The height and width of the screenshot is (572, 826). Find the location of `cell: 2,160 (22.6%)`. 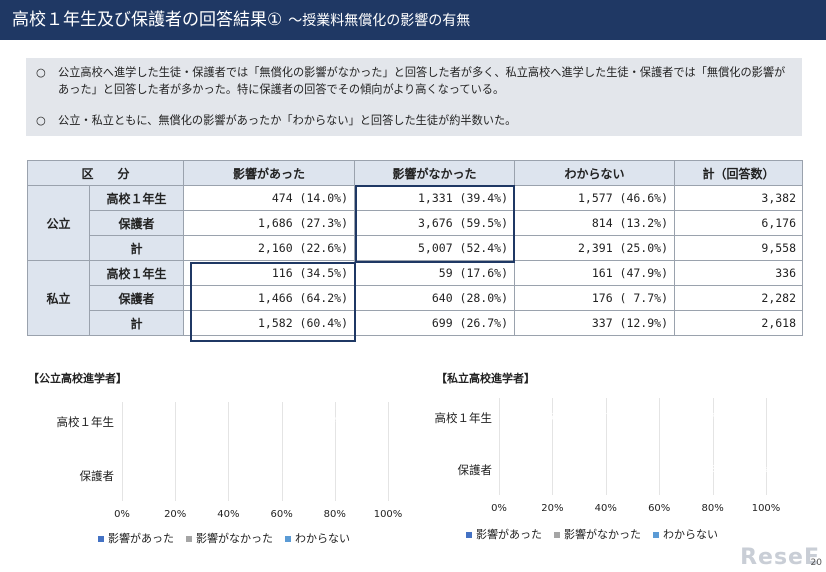

cell: 2,160 (22.6%) is located at coordinates (269, 248).